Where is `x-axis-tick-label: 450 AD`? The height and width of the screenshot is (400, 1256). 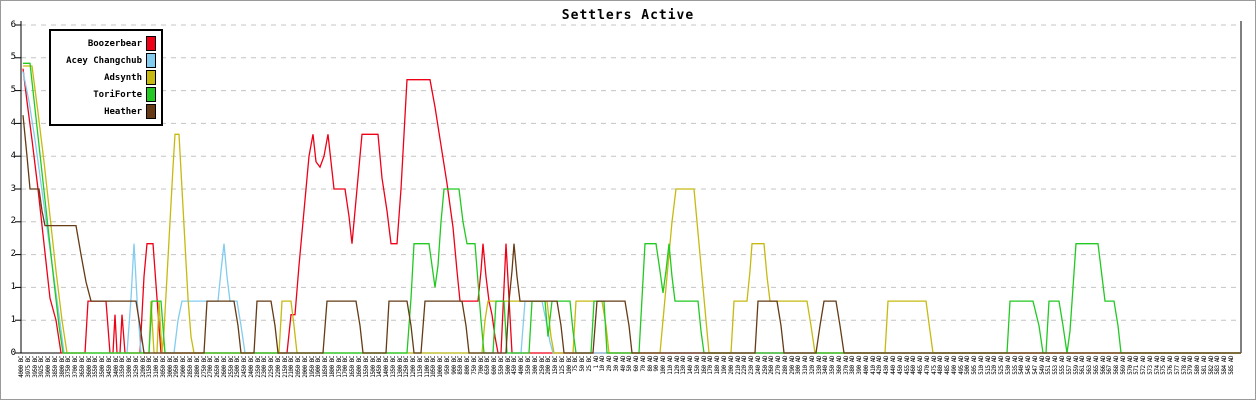
x-axis-tick-label: 450 AD is located at coordinates (900, 365).